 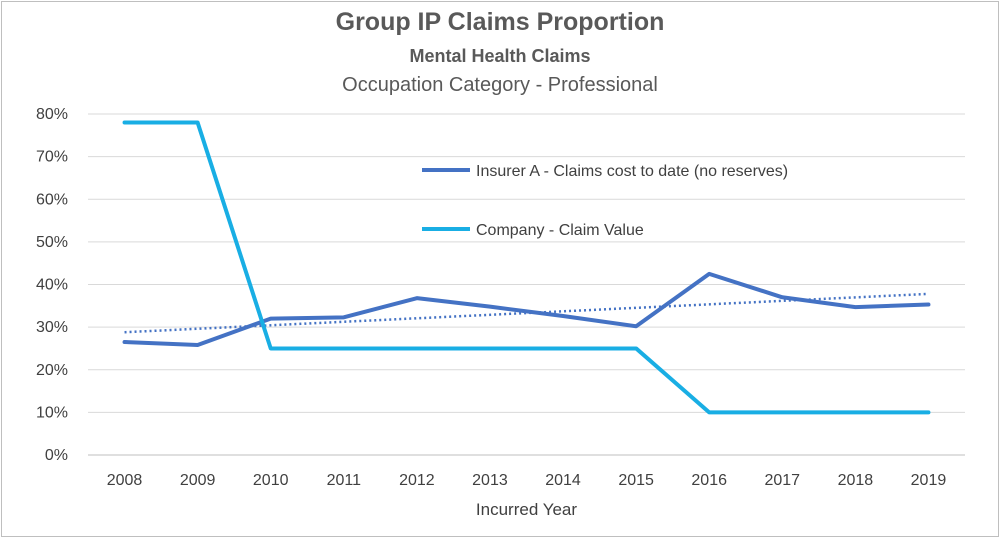 I want to click on chart-title: Group IP Claims Proportion, so click(x=500, y=22).